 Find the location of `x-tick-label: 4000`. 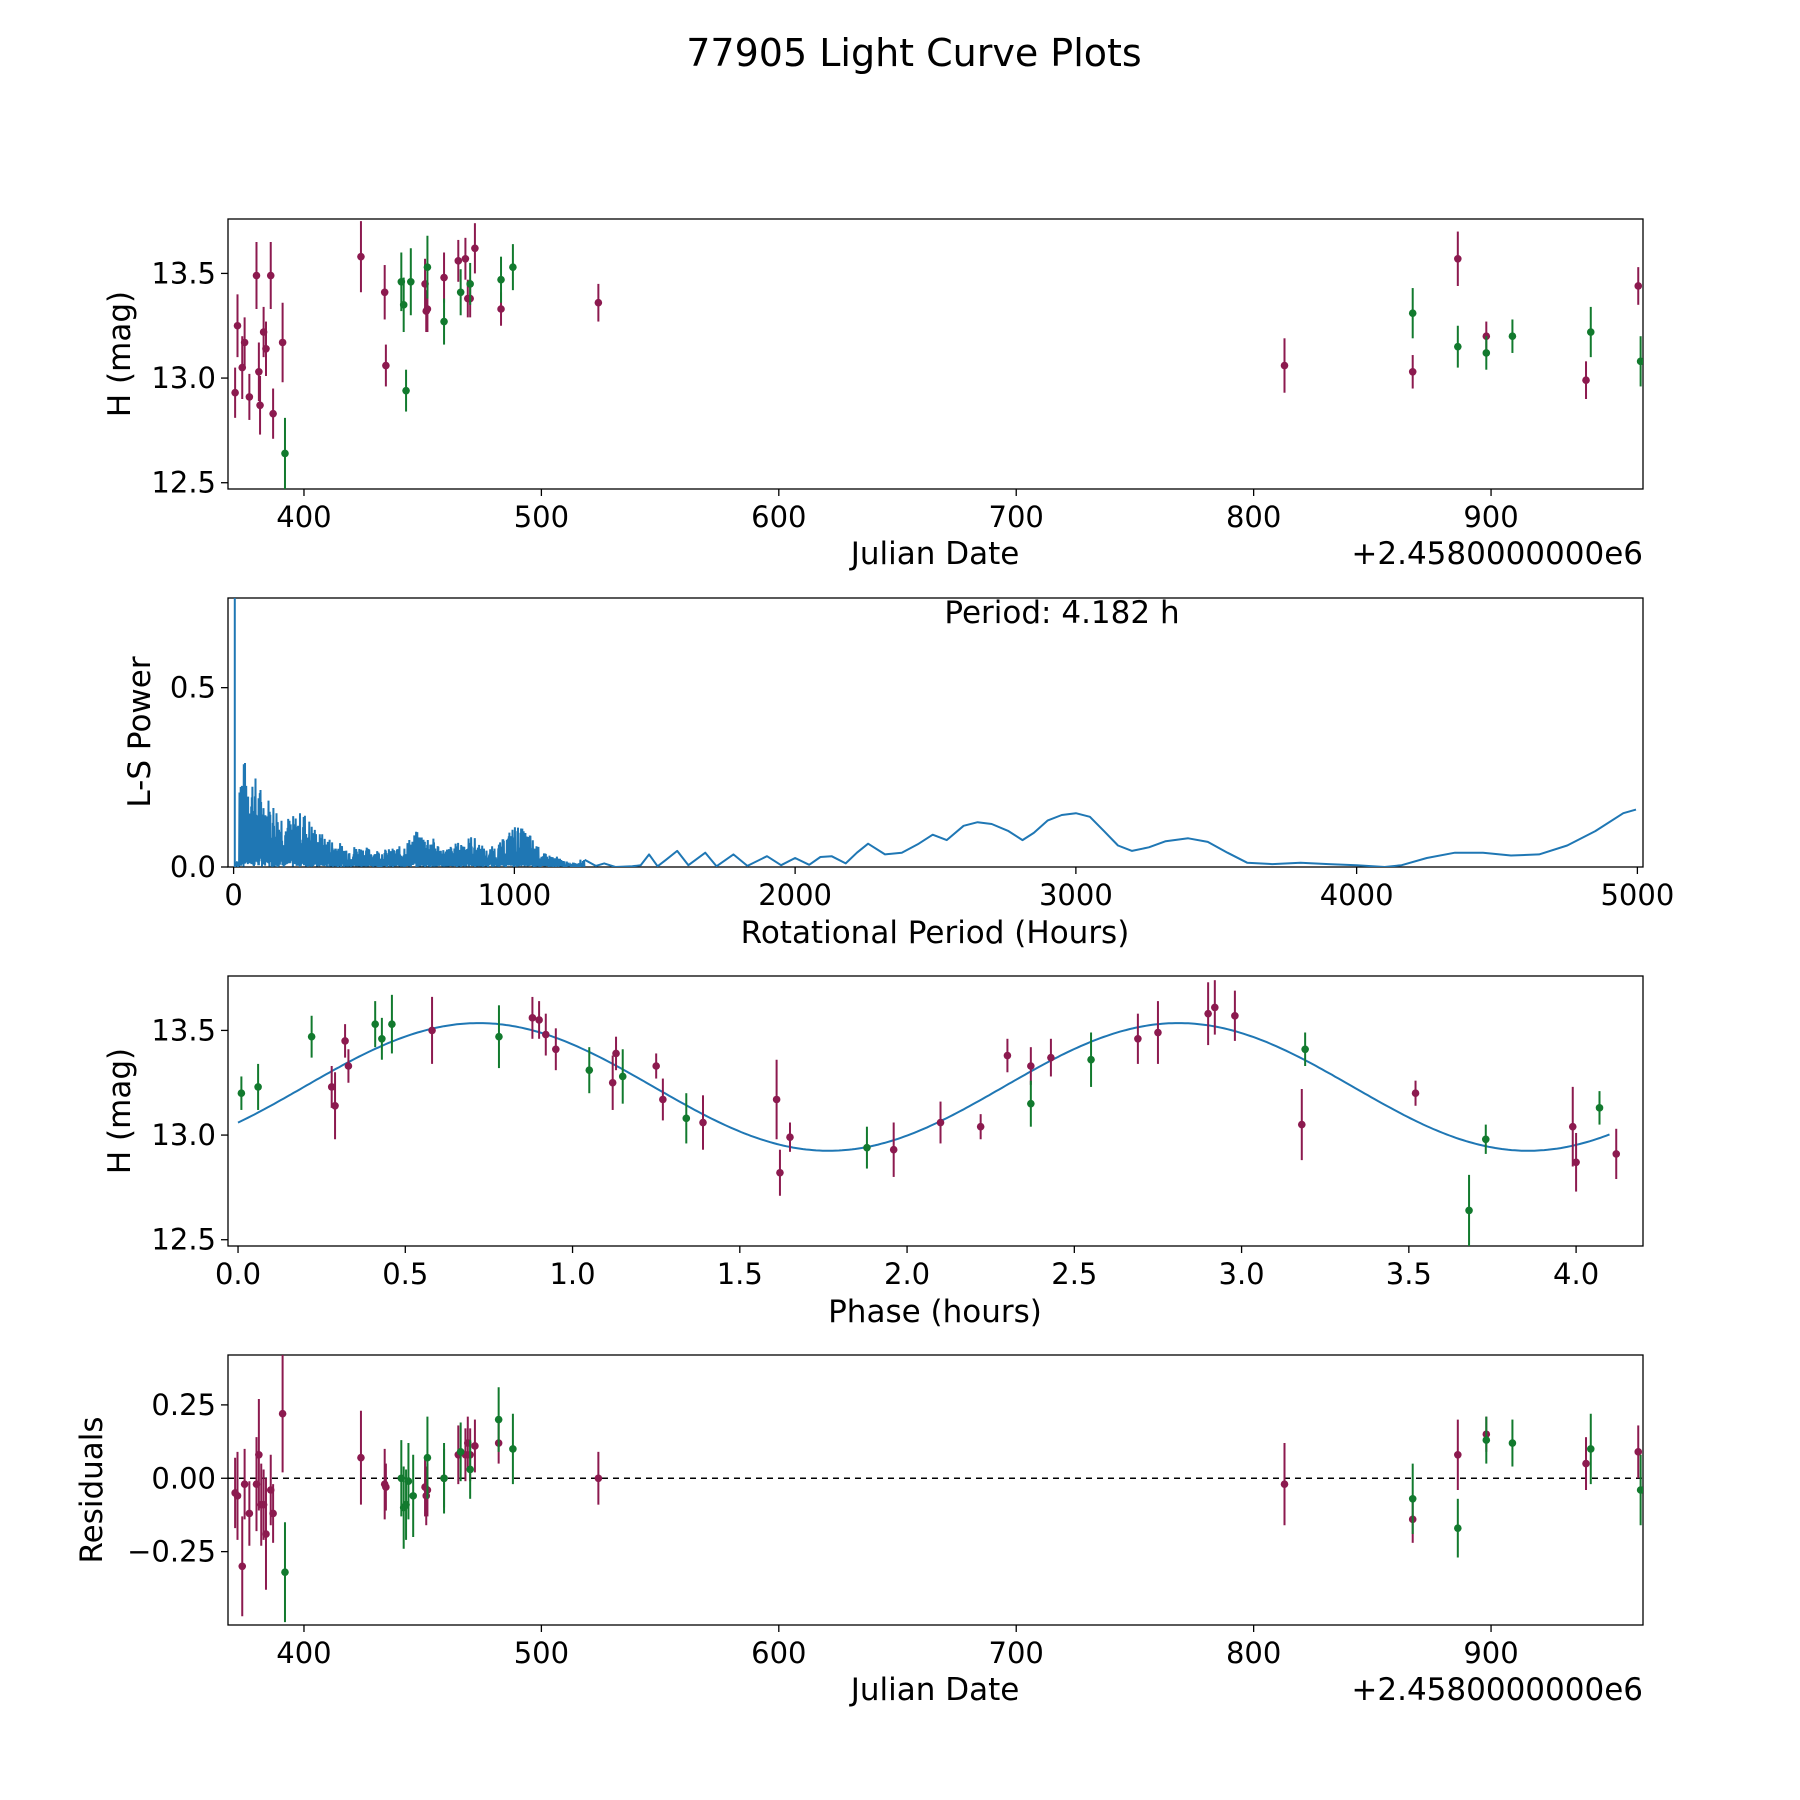

x-tick-label: 4000 is located at coordinates (1357, 895).